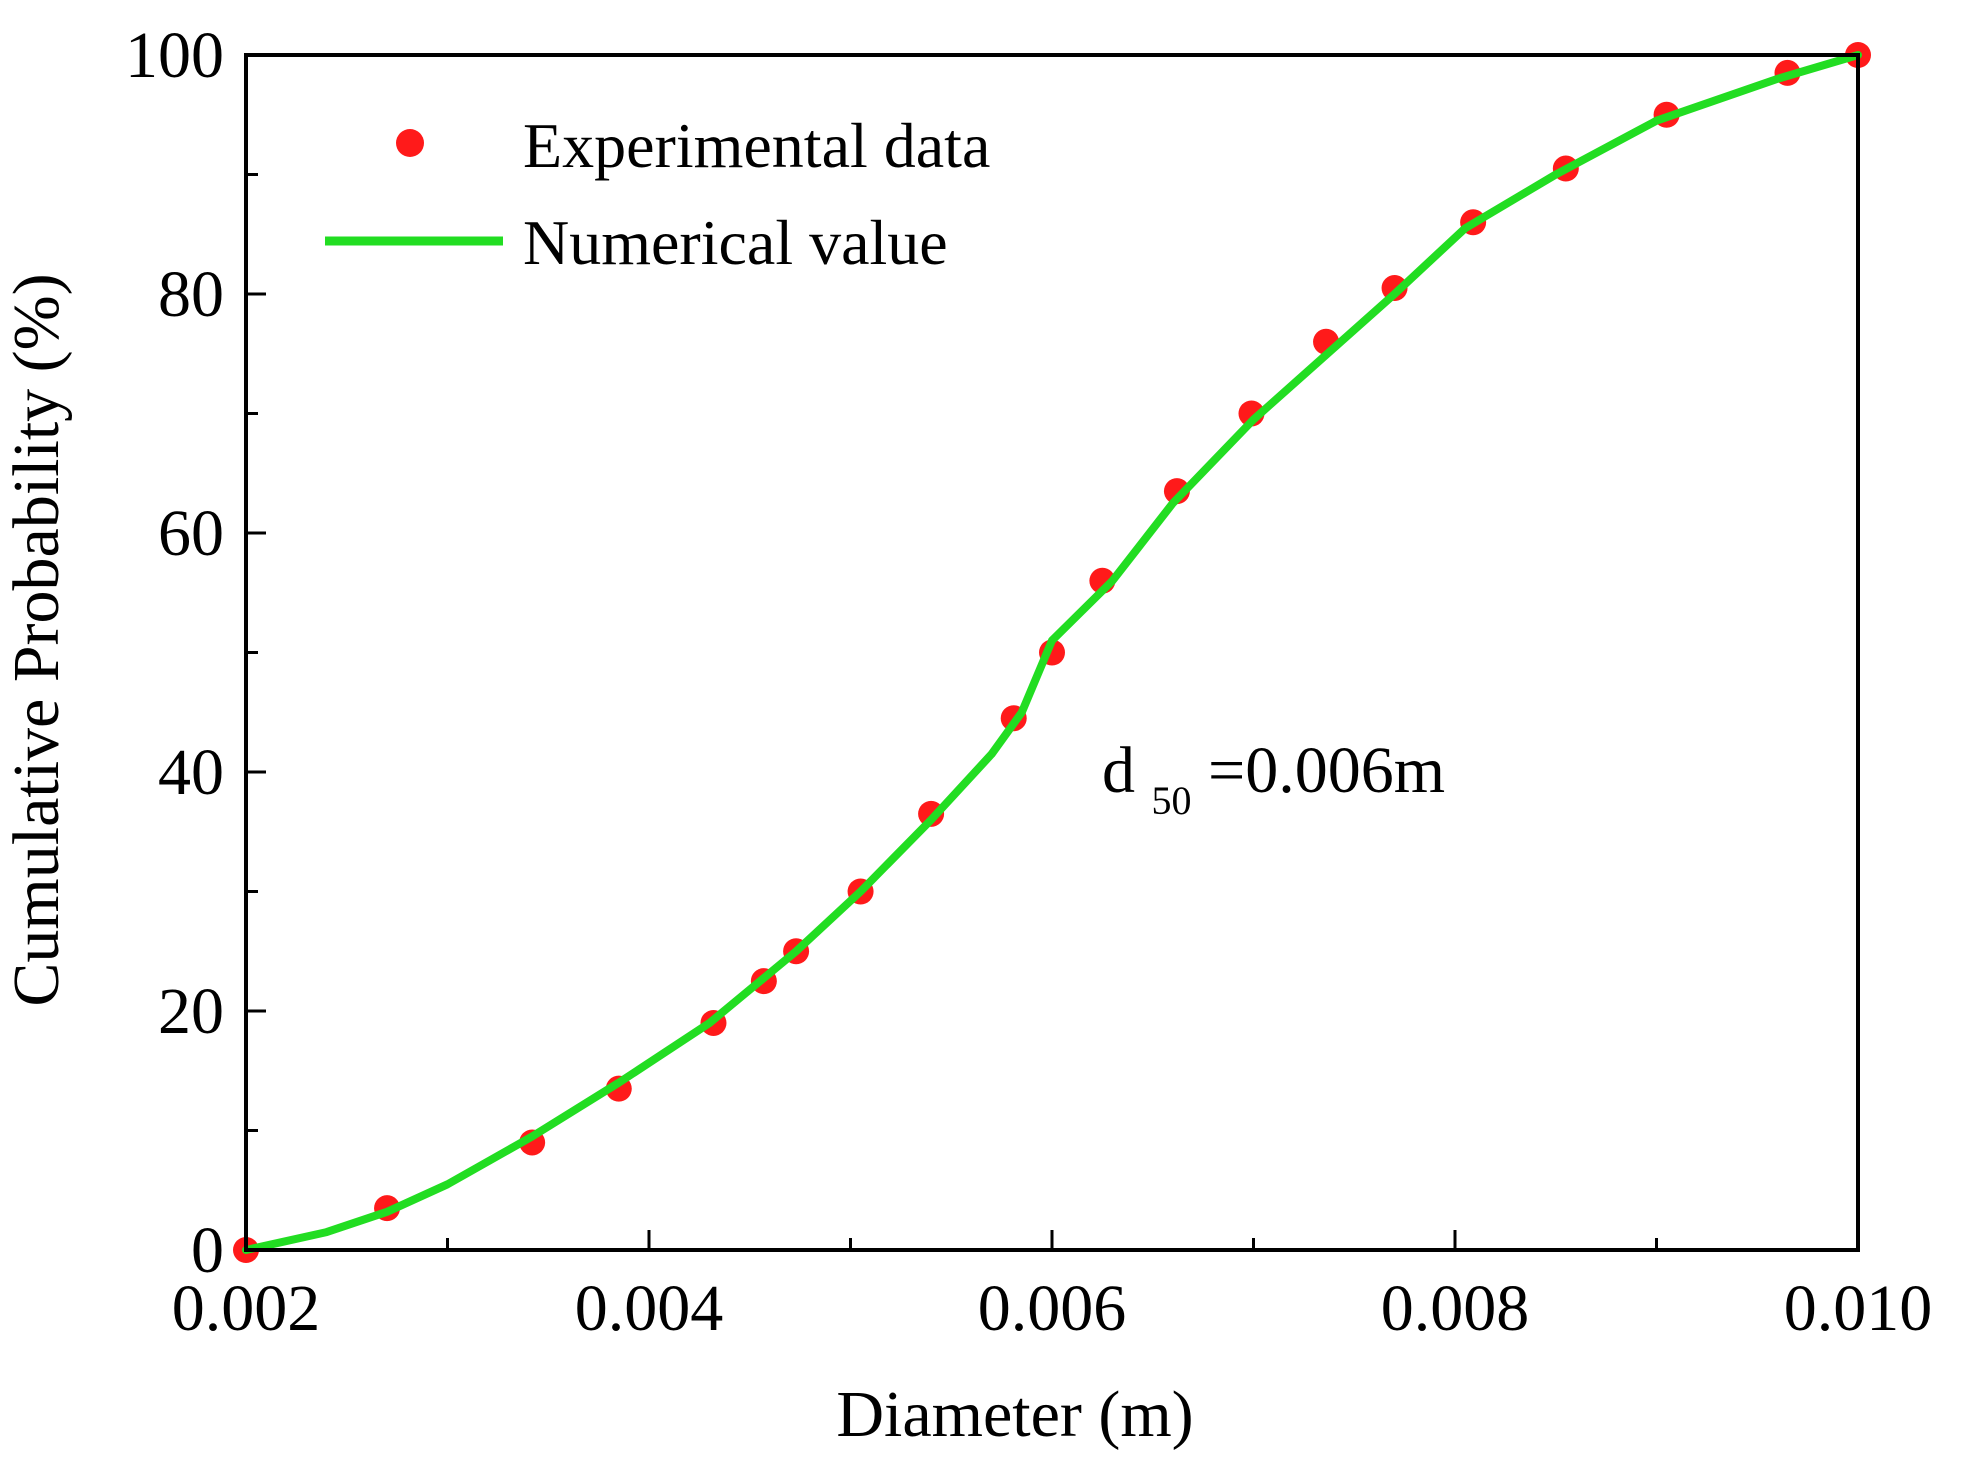  I want to click on legend-label-numerical: Numerical value, so click(735, 242).